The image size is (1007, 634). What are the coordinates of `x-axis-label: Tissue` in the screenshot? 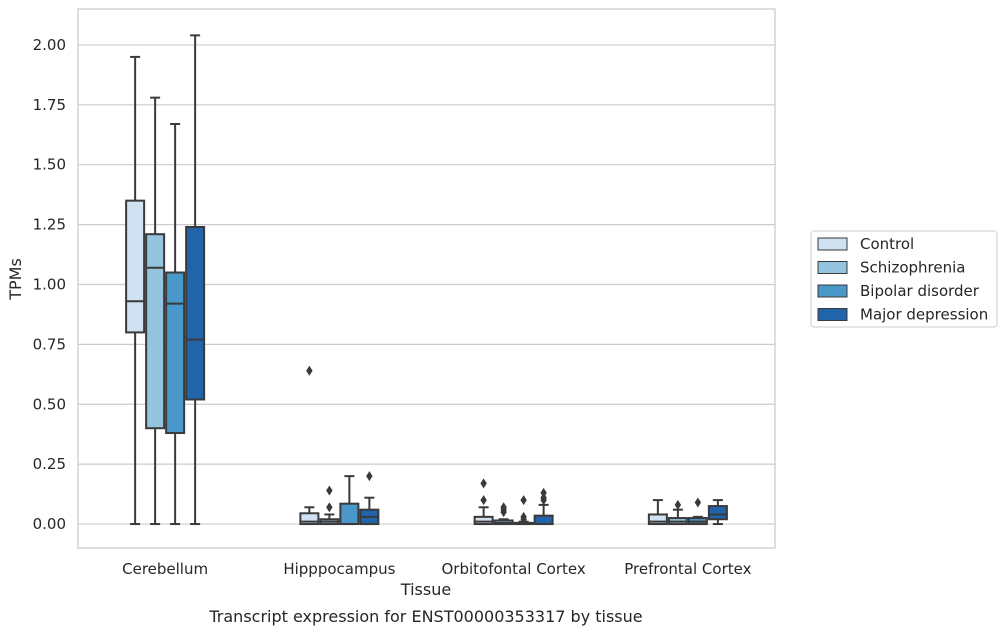 It's located at (425, 589).